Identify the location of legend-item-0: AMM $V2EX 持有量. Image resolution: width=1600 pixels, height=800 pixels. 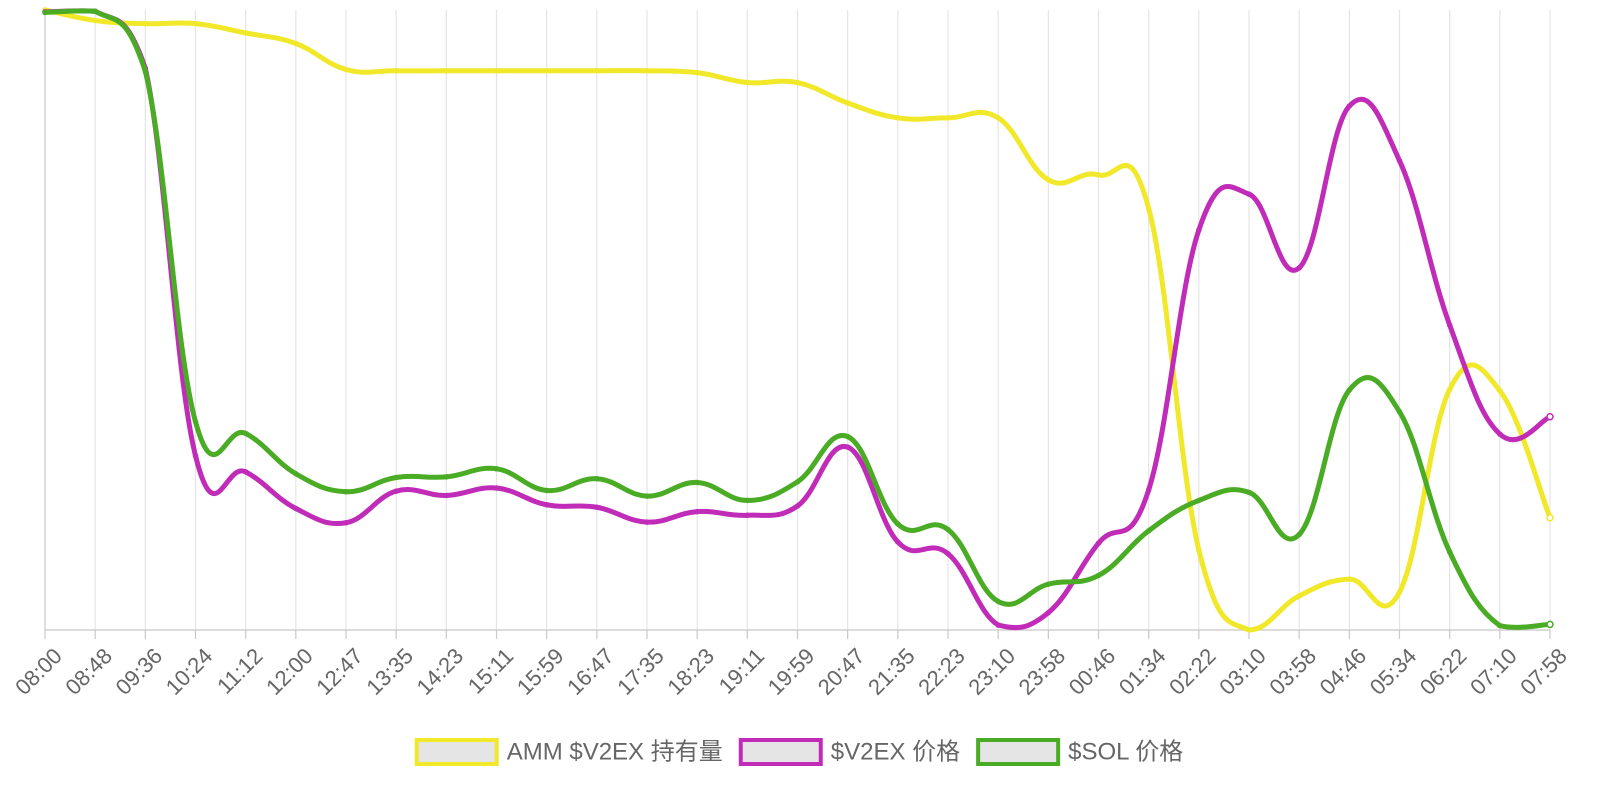
(568, 752).